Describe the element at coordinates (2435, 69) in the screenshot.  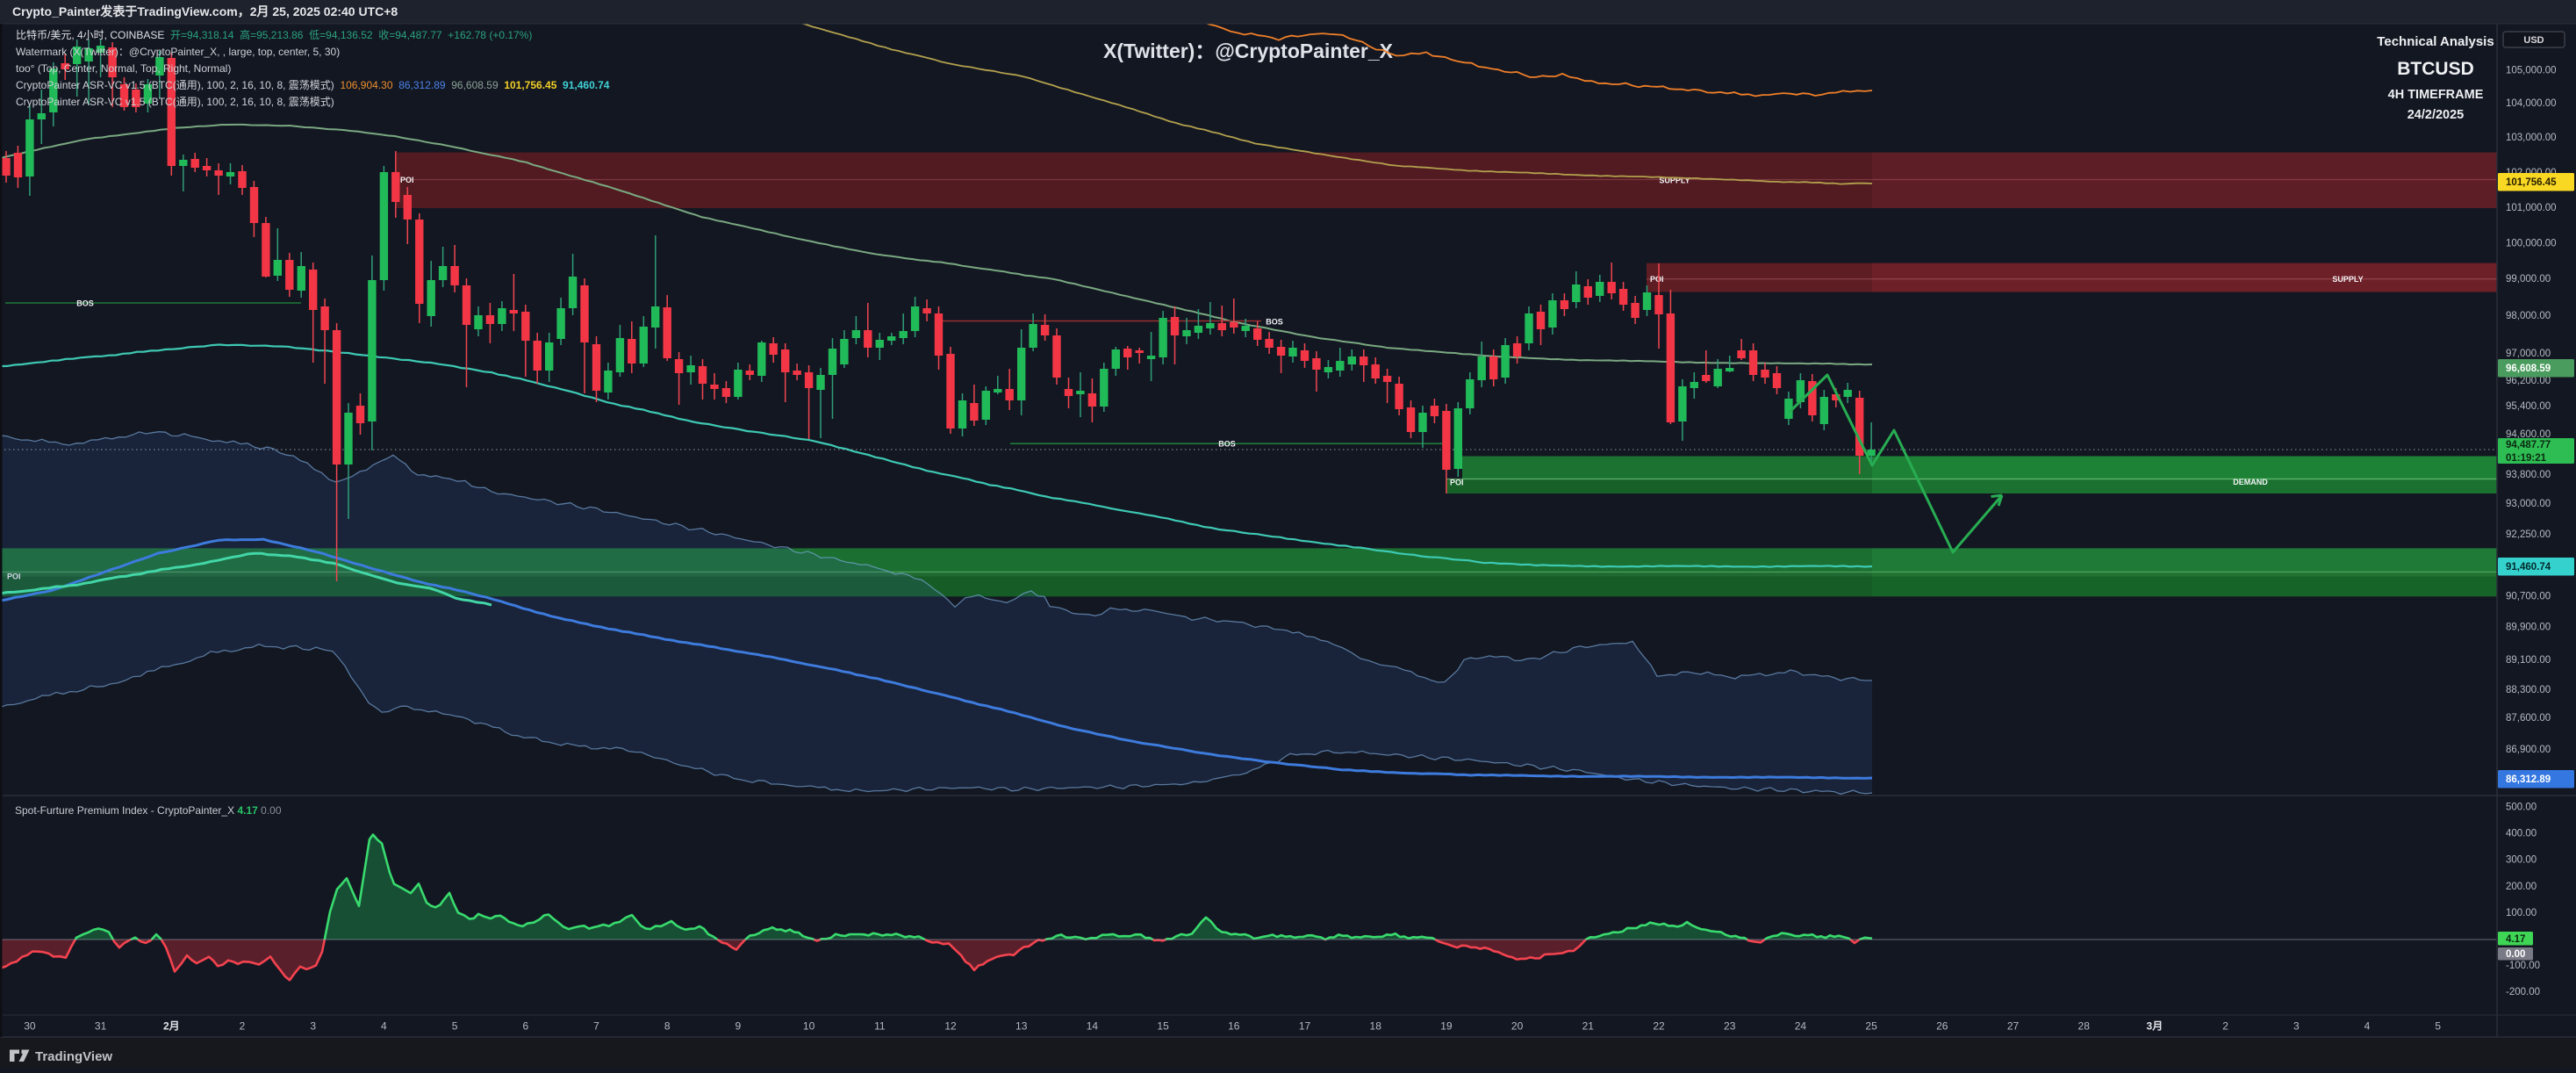
I see `svg-text: BTCUSD` at that location.